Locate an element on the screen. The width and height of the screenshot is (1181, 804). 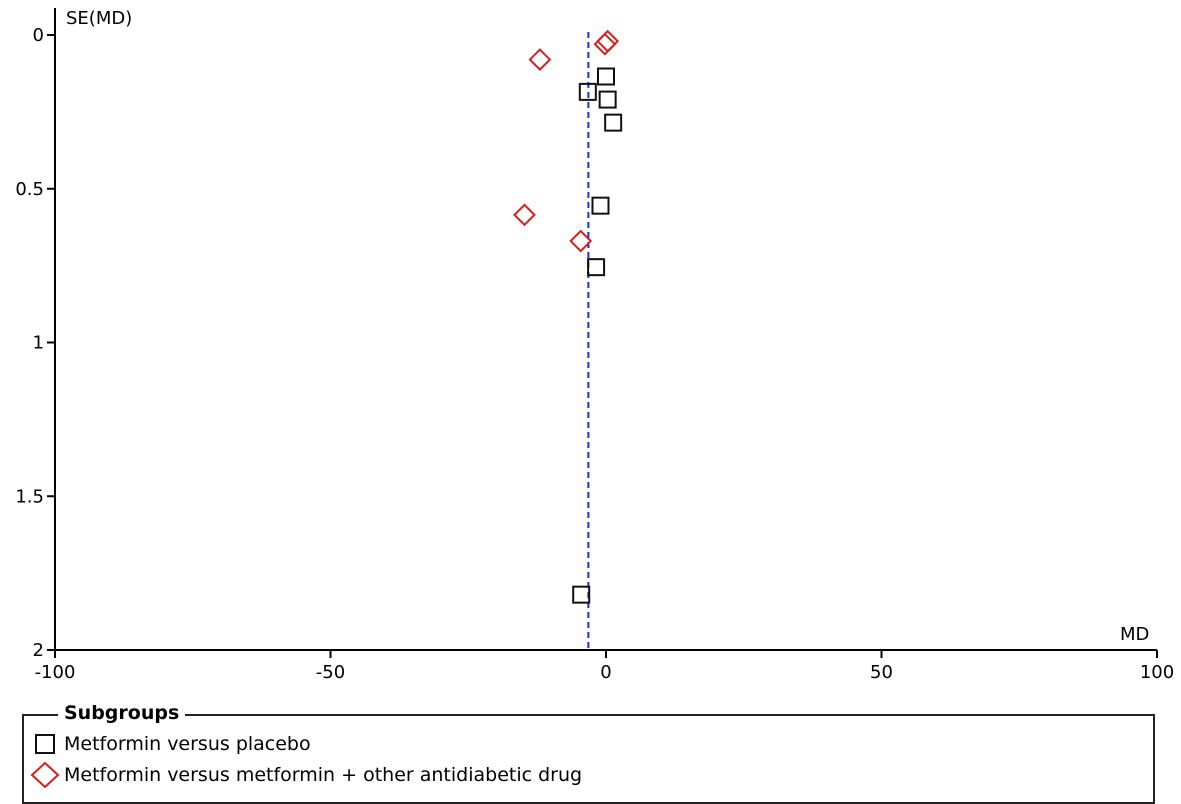
data-points is located at coordinates (568, 316).